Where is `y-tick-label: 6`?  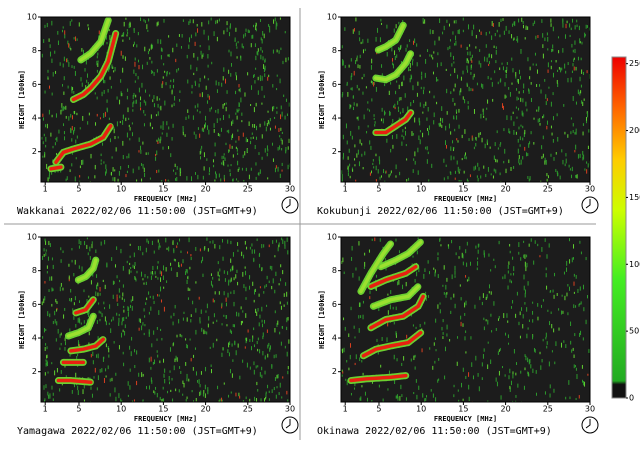 y-tick-label: 6 is located at coordinates (34, 304).